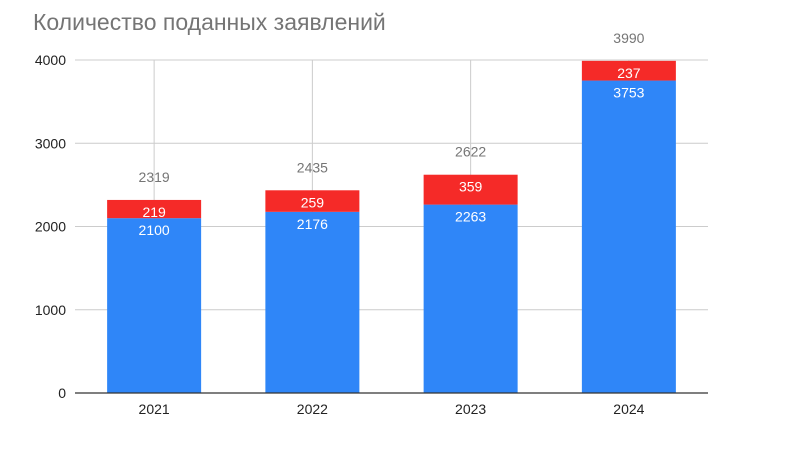 The height and width of the screenshot is (449, 800). Describe the element at coordinates (312, 224) in the screenshot. I see `bar-segment-label: 2176` at that location.